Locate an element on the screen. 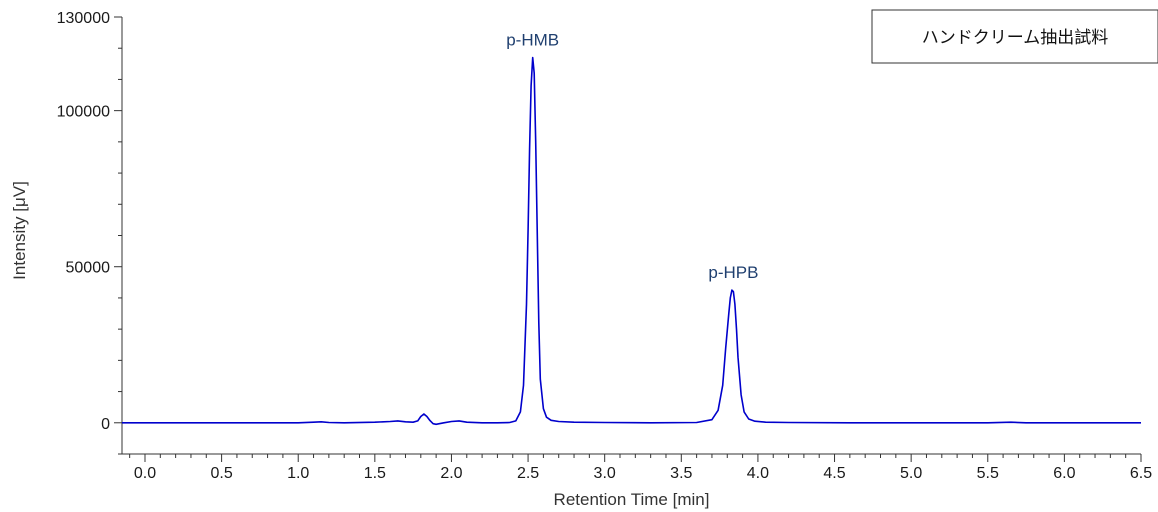  x-tick-label: 3.5 is located at coordinates (681, 473).